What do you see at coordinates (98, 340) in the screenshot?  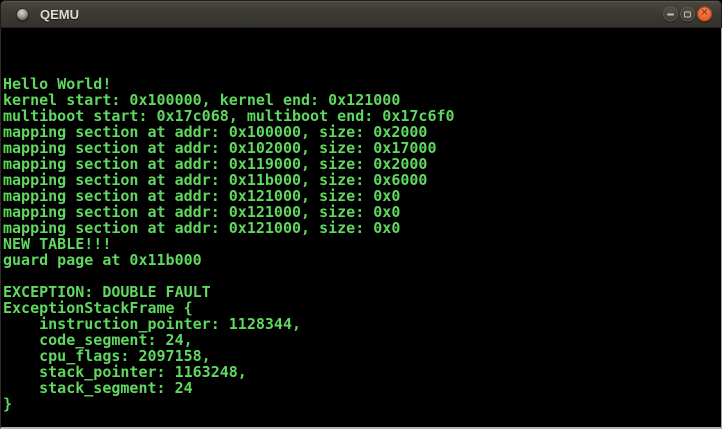 I see `terminal-line: code_segment: 24,` at bounding box center [98, 340].